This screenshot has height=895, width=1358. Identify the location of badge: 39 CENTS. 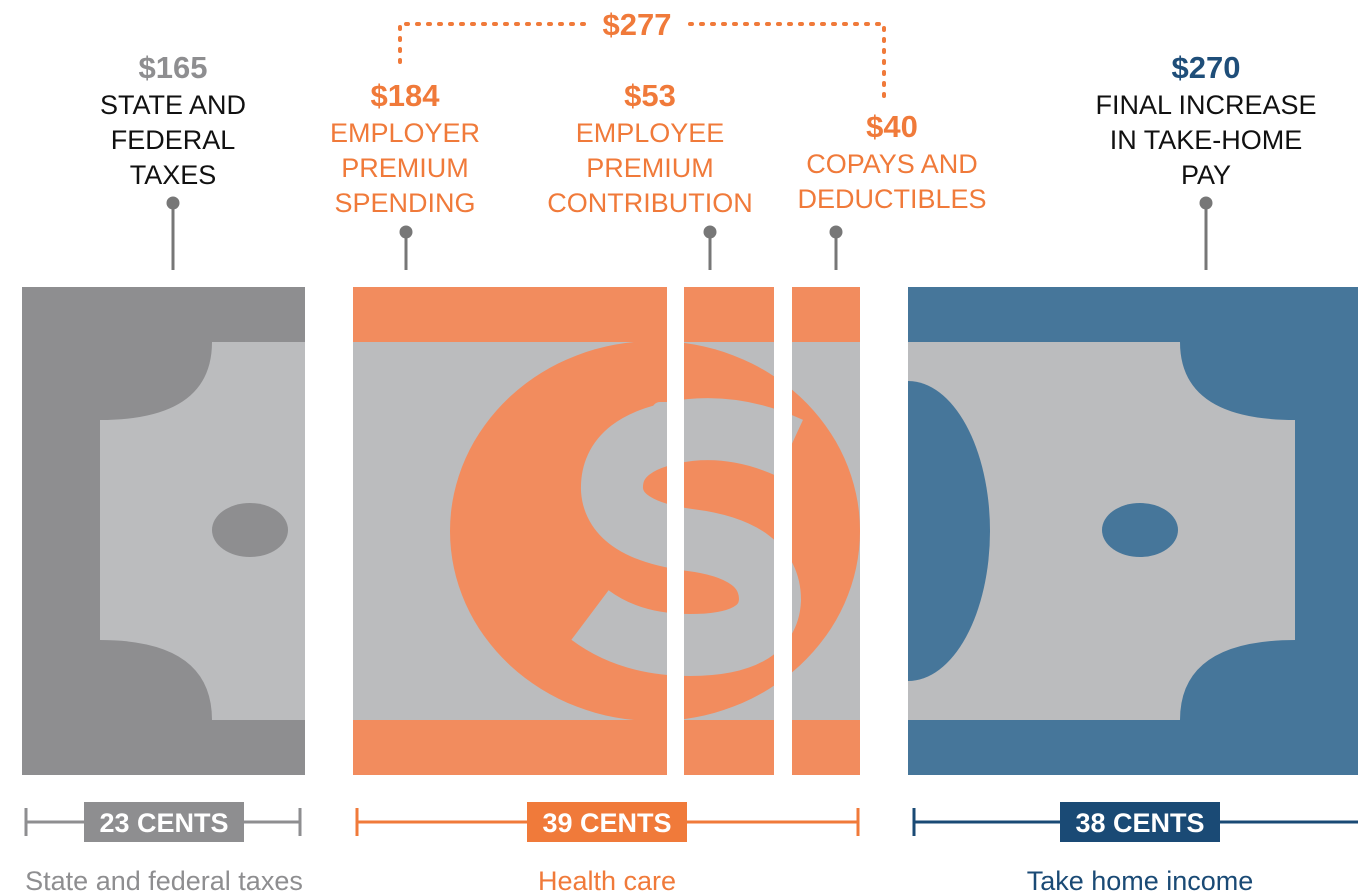
(606, 823).